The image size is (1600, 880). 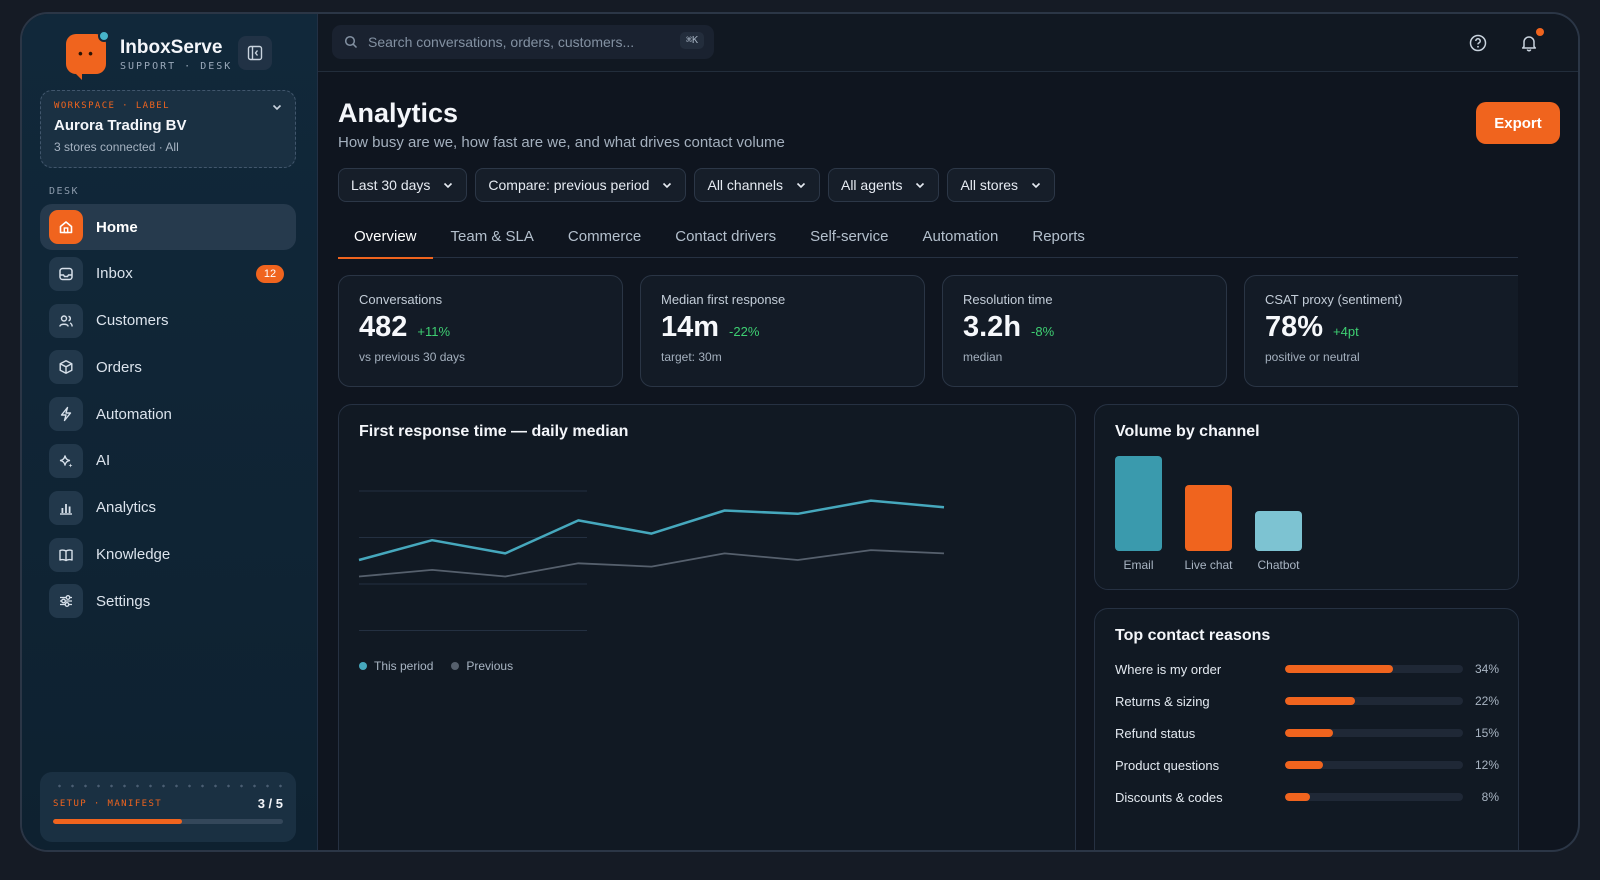 I want to click on sidebar-item-automation: Automation, so click(x=168, y=414).